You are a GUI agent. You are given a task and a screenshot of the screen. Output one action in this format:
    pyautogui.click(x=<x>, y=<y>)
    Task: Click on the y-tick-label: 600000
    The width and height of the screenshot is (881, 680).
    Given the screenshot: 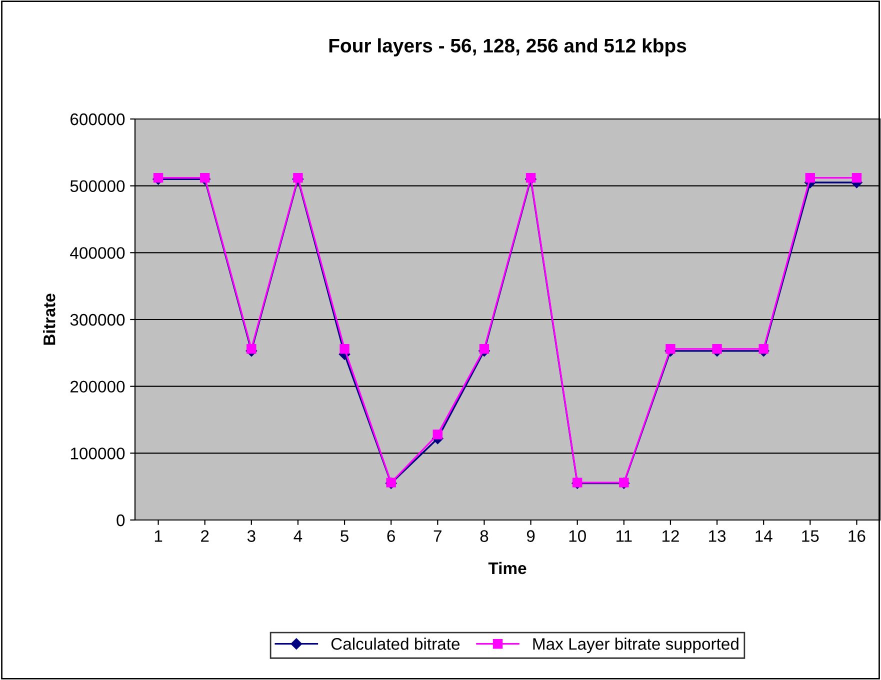 What is the action you would take?
    pyautogui.click(x=97, y=119)
    